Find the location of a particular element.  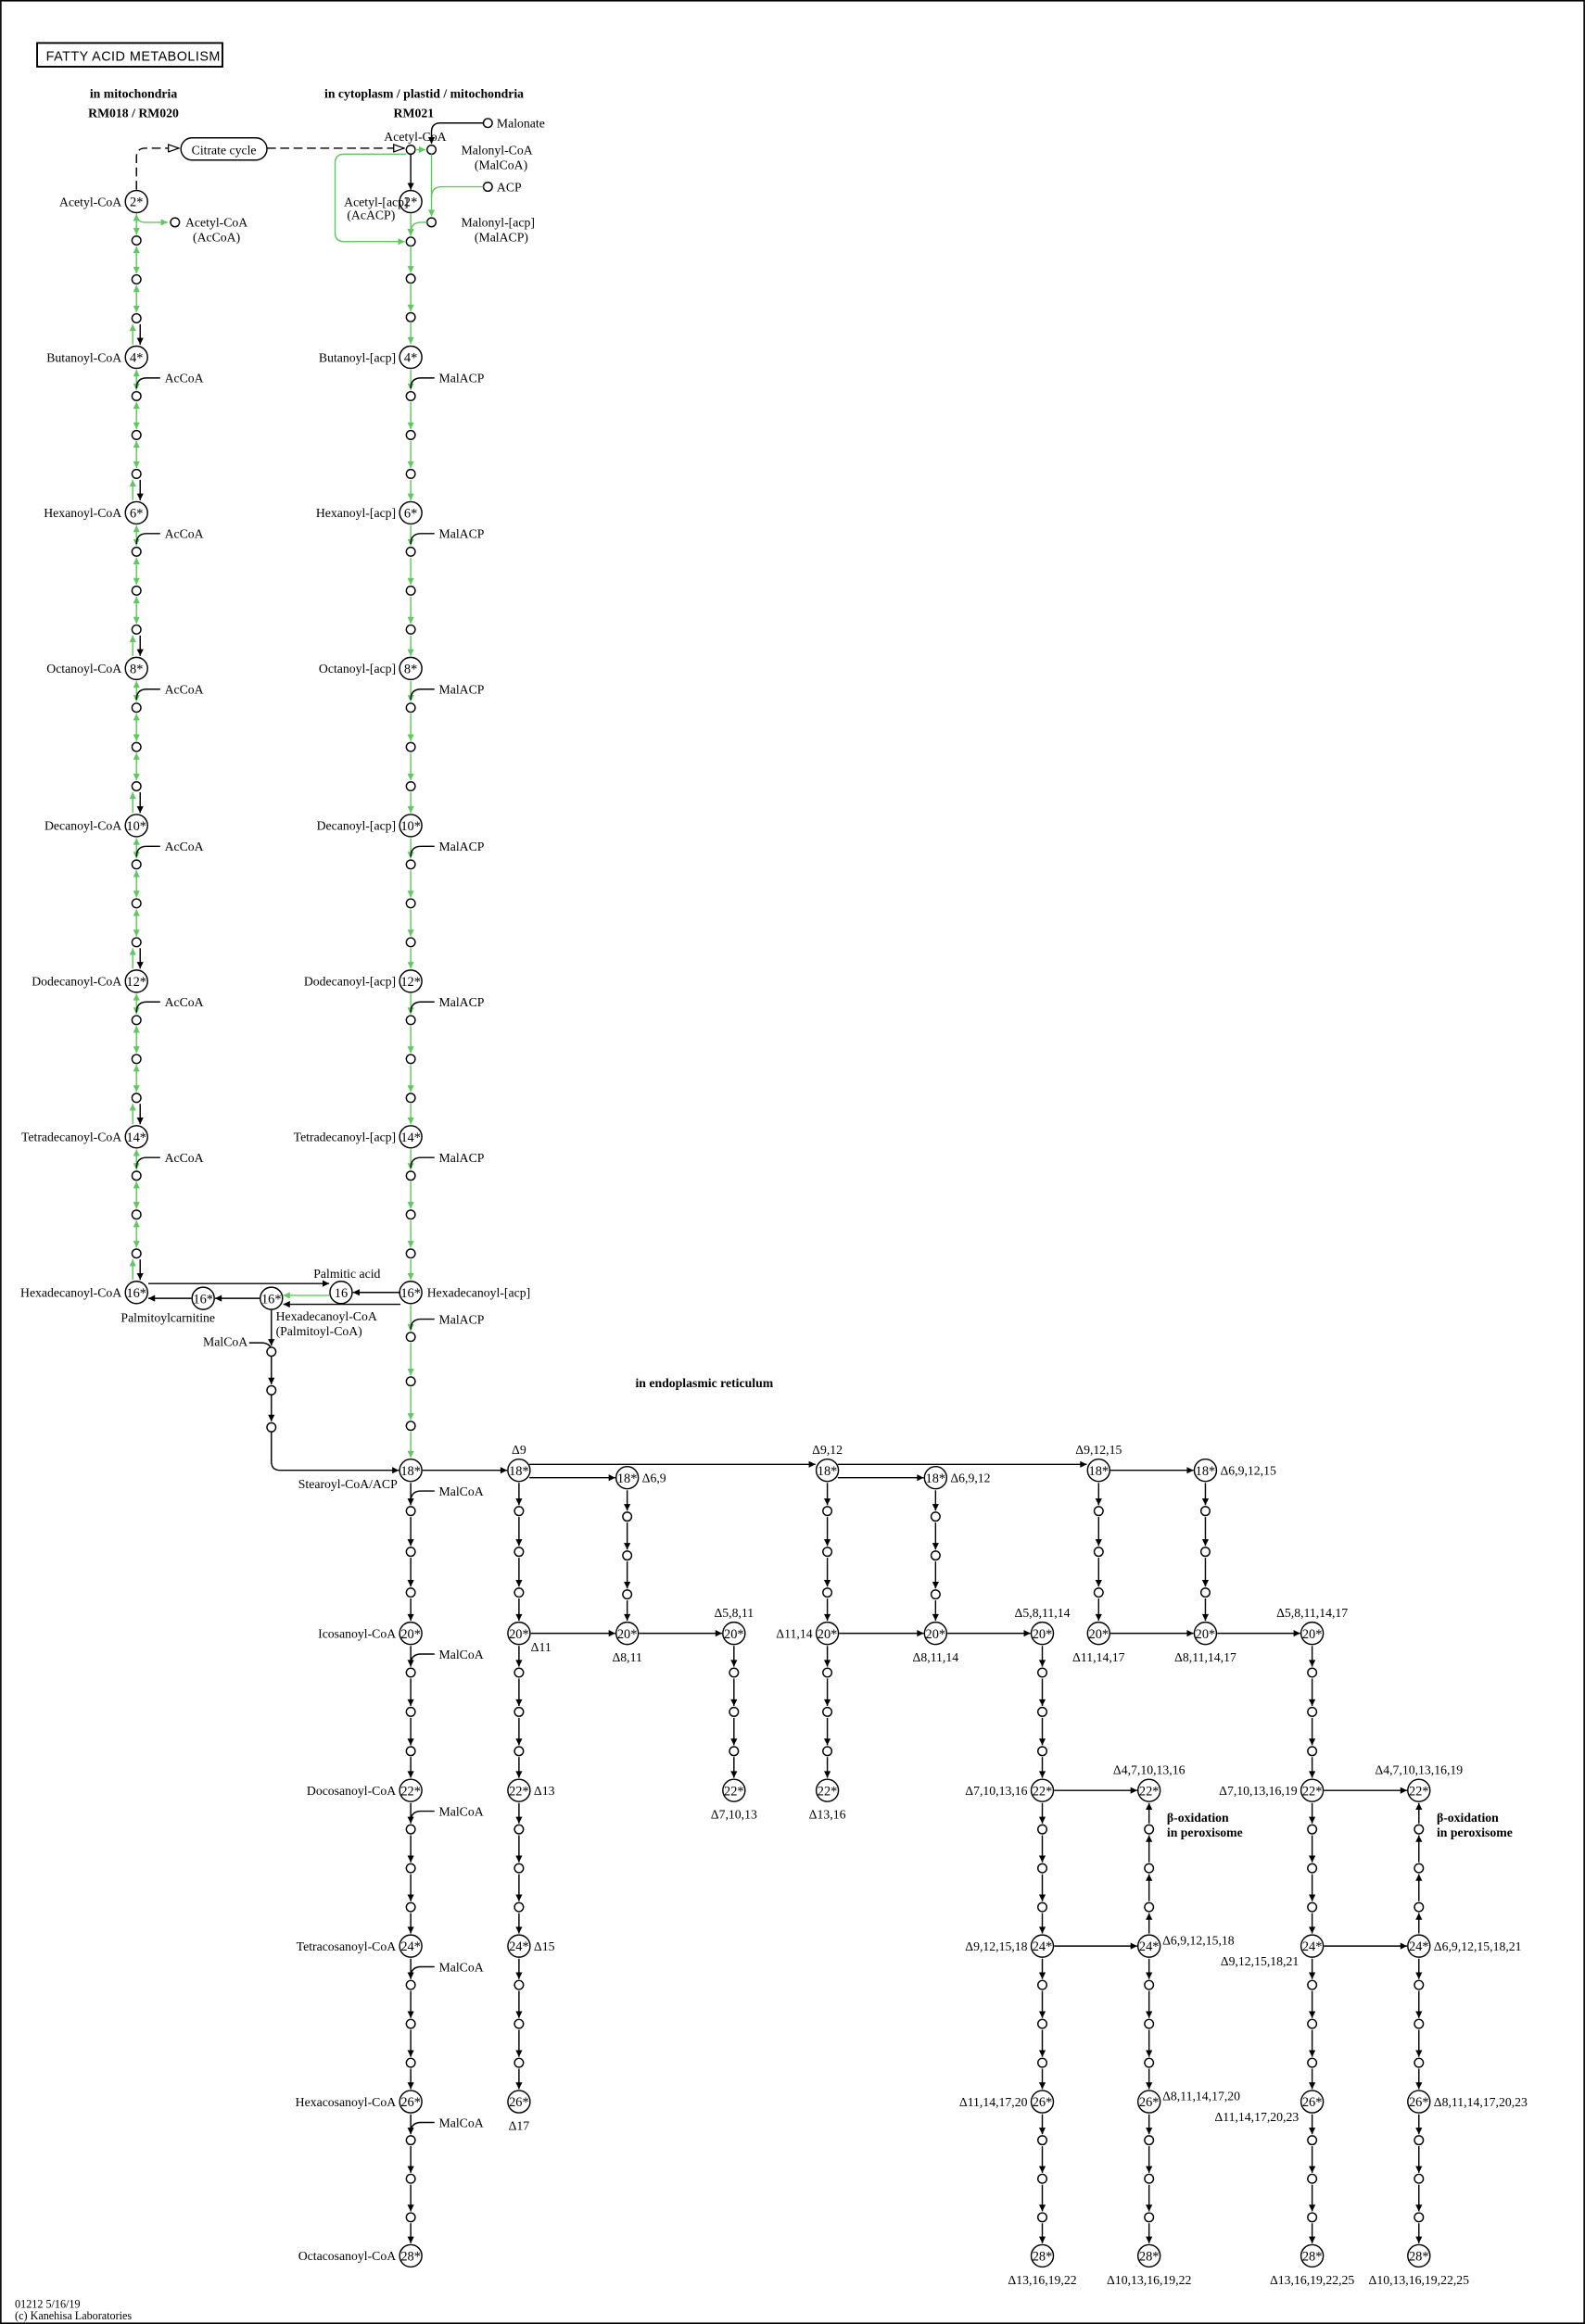

compound-hexanoyl-[acp]: 6* is located at coordinates (411, 512).